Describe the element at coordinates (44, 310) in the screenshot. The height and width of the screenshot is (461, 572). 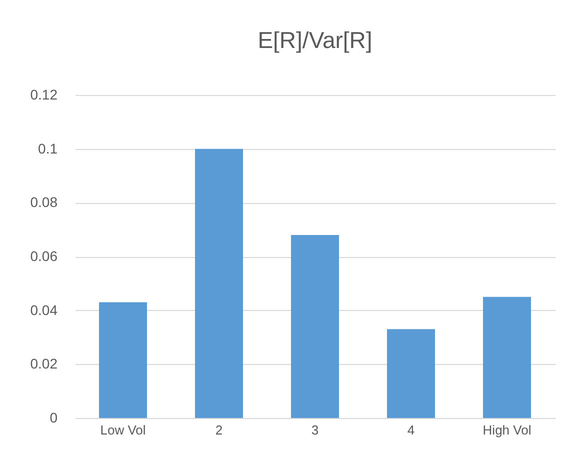
I see `y-tick-label: 0.04` at that location.